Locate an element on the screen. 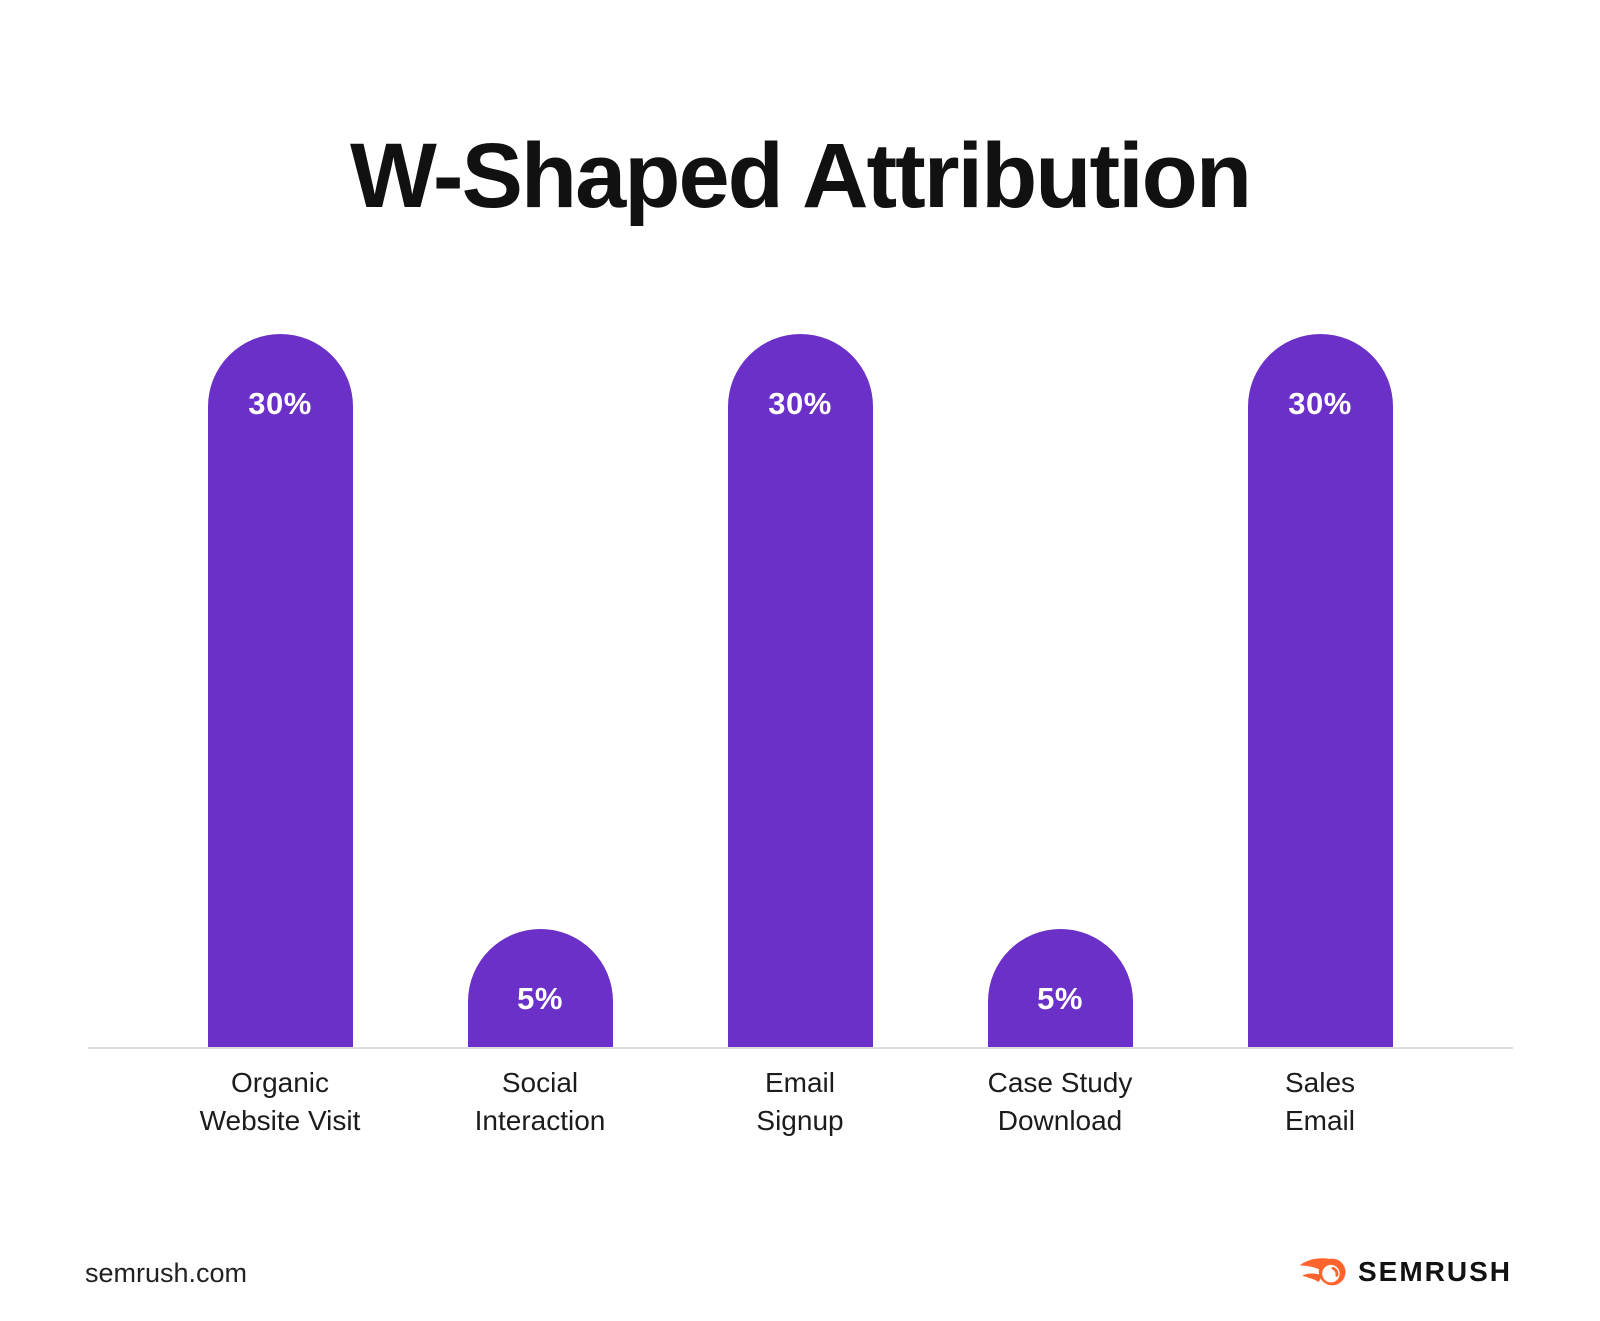 The height and width of the screenshot is (1321, 1600). bar-column-case-study-download: 5% is located at coordinates (1060, 524).